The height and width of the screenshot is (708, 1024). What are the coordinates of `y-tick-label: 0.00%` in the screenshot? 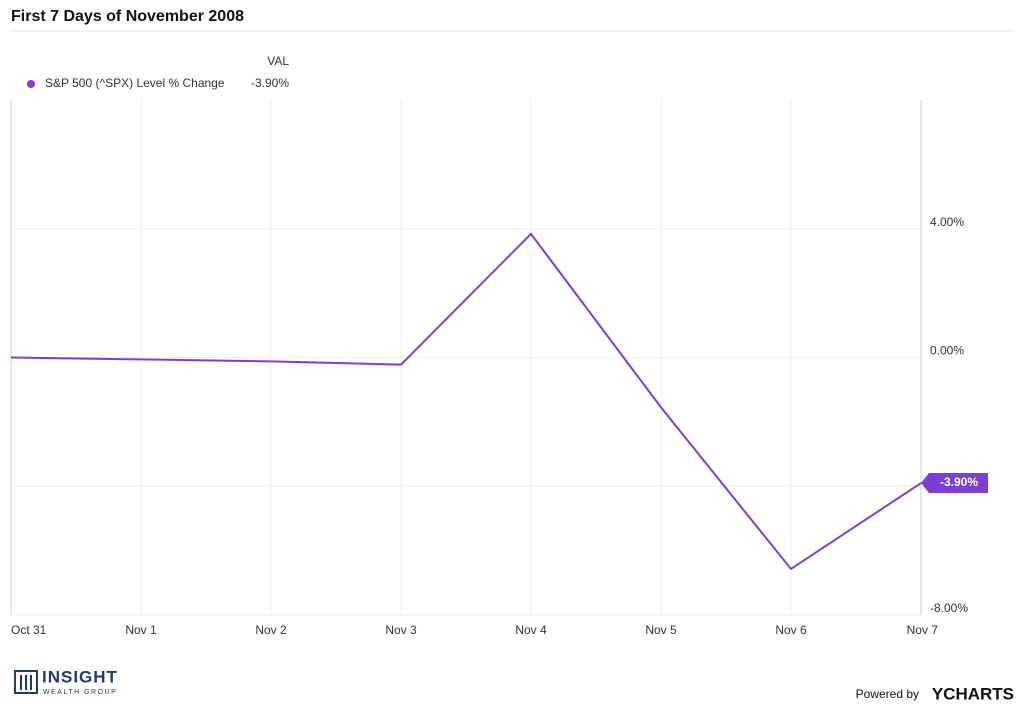 It's located at (947, 351).